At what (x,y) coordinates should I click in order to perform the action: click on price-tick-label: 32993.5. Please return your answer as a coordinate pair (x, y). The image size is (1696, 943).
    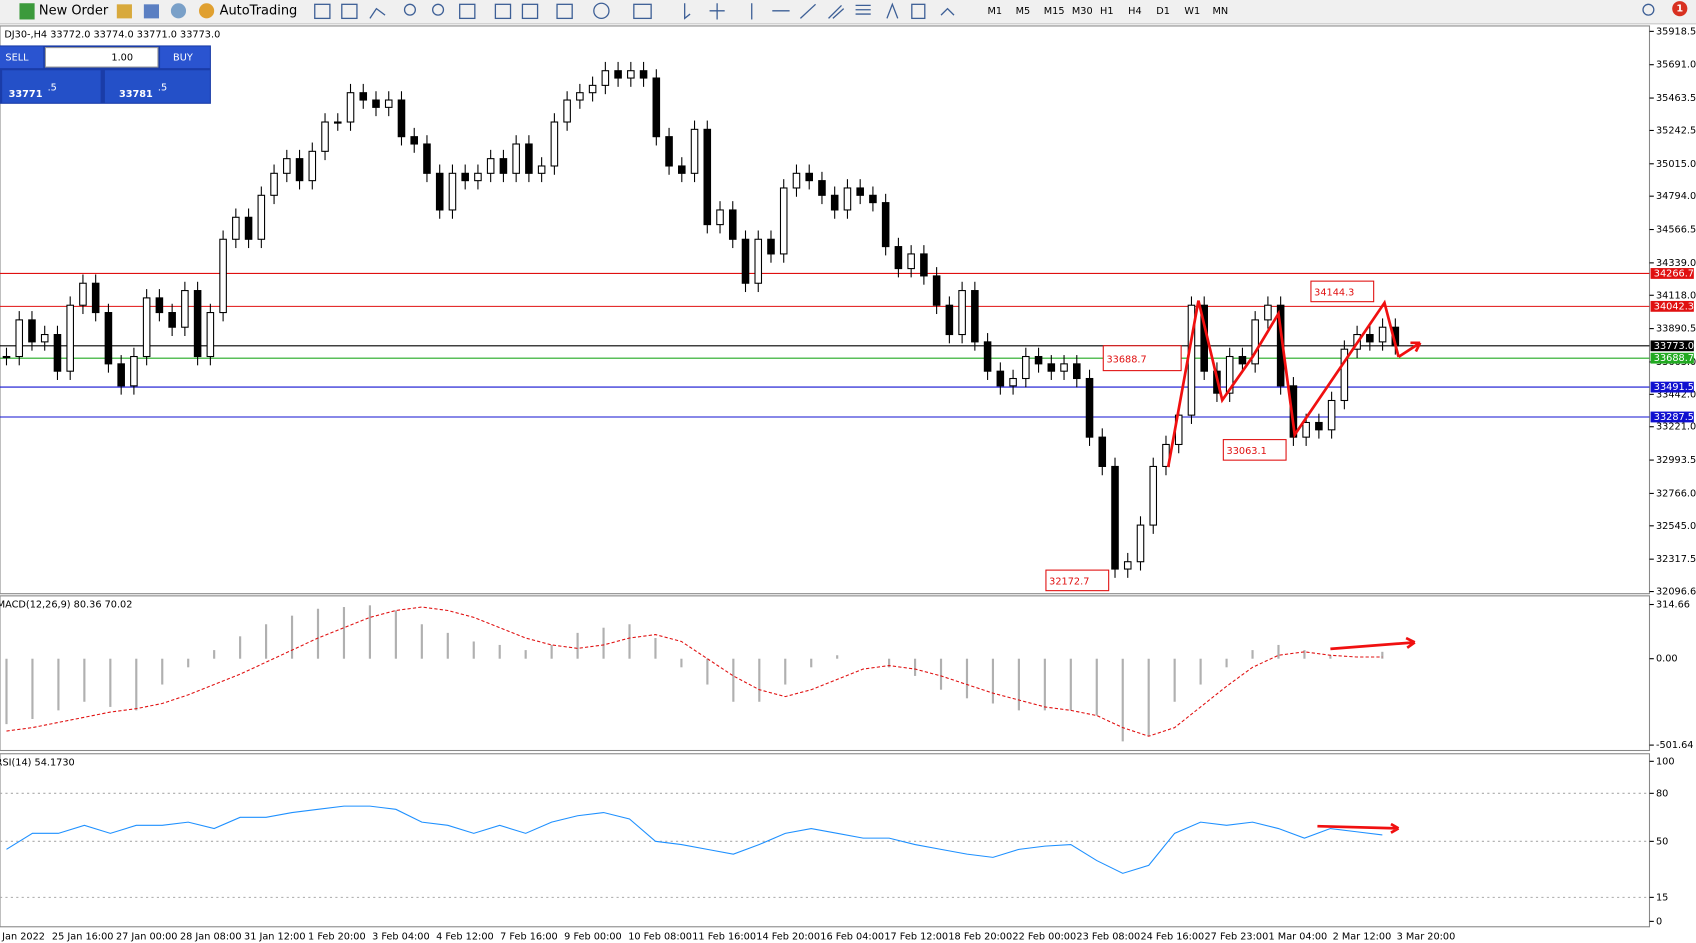
    Looking at the image, I should click on (1676, 460).